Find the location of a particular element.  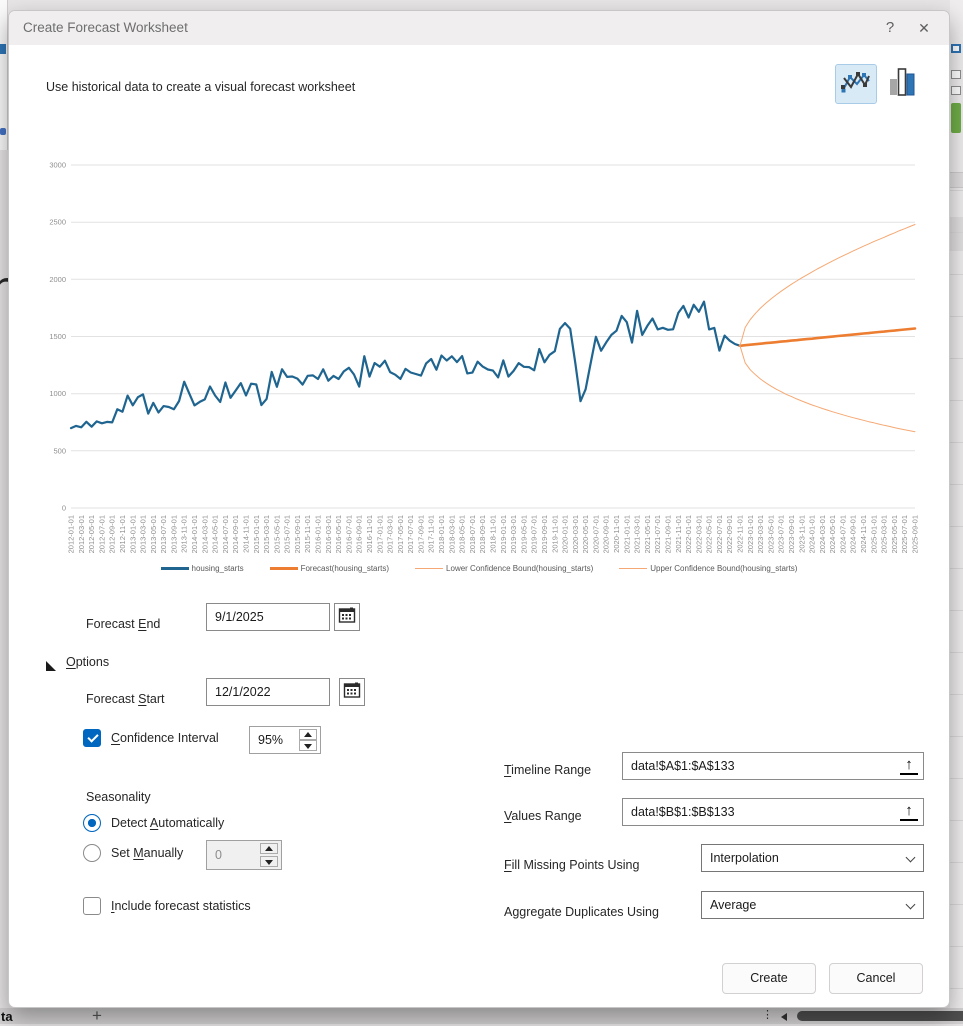

new-sheet-button: + is located at coordinates (97, 1015).